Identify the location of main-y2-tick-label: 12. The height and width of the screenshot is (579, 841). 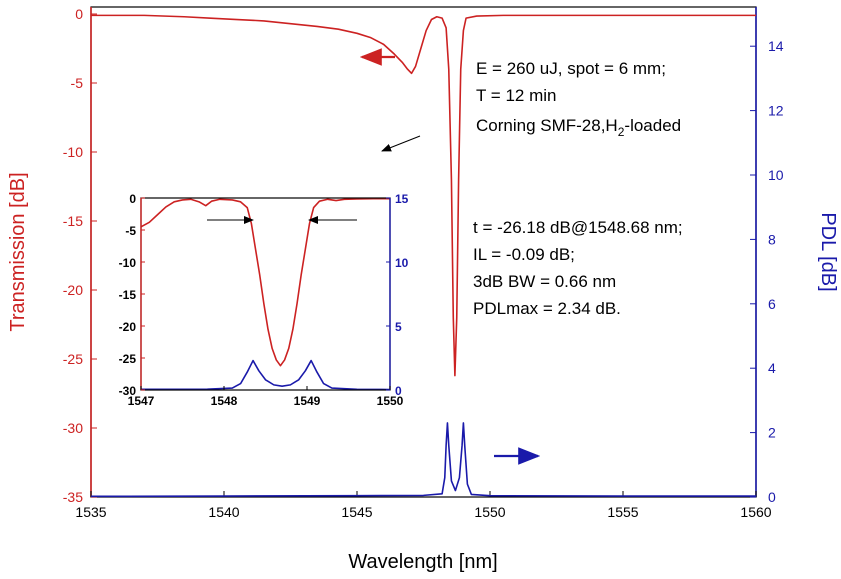
(776, 111).